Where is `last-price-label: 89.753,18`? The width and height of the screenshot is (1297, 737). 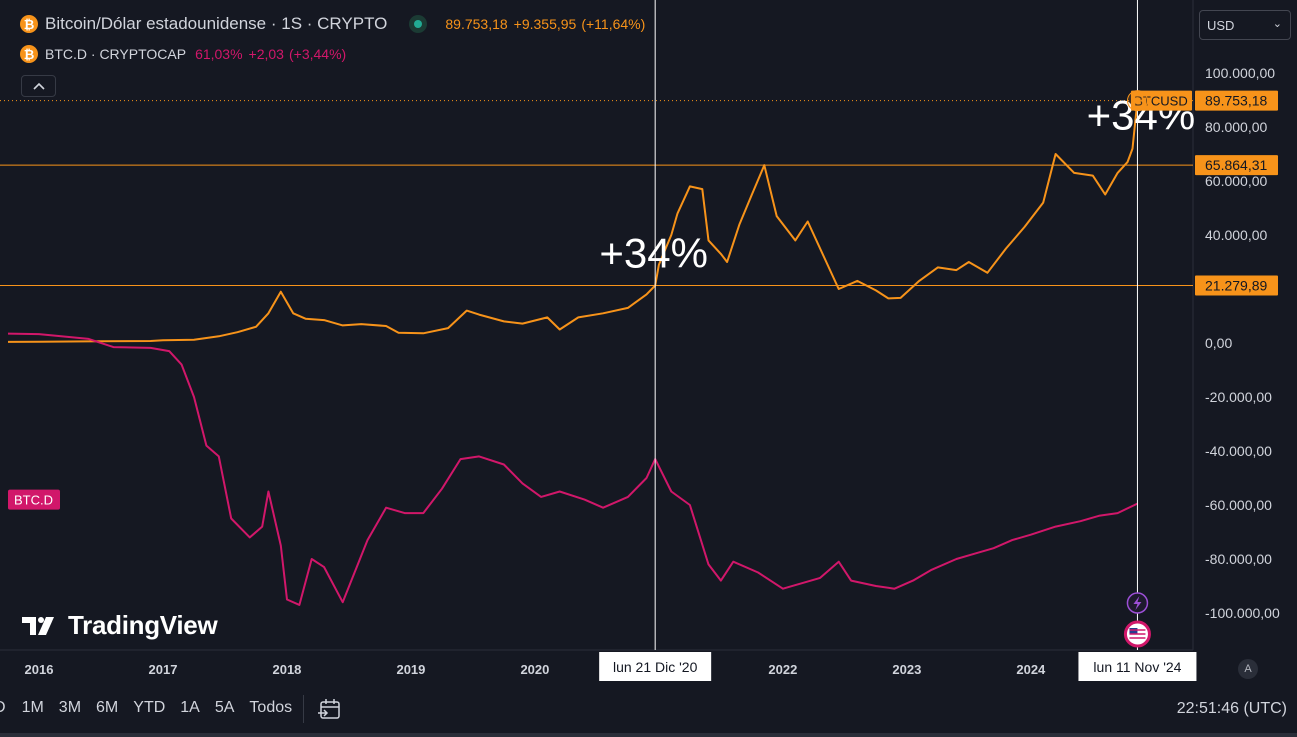 last-price-label: 89.753,18 is located at coordinates (1236, 101).